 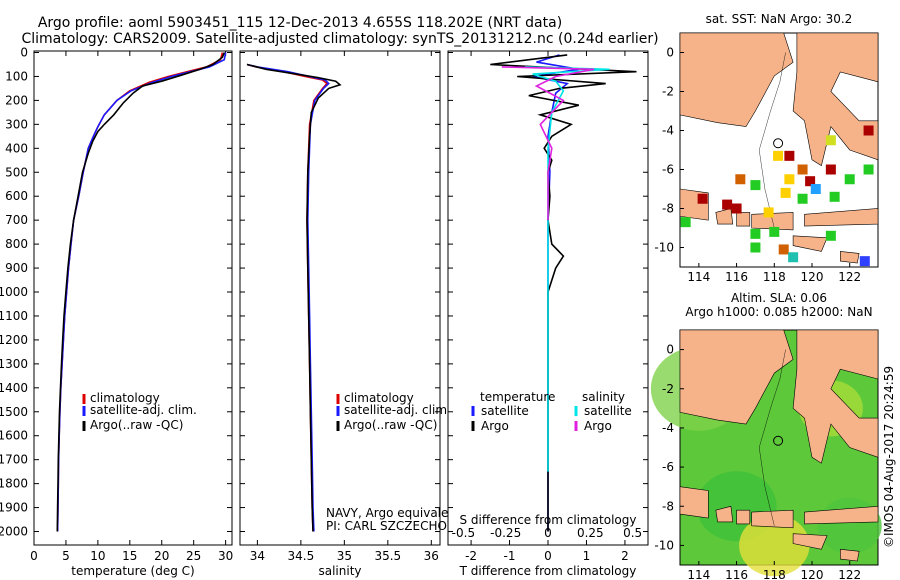 What do you see at coordinates (625, 556) in the screenshot?
I see `x-tick-label: 2` at bounding box center [625, 556].